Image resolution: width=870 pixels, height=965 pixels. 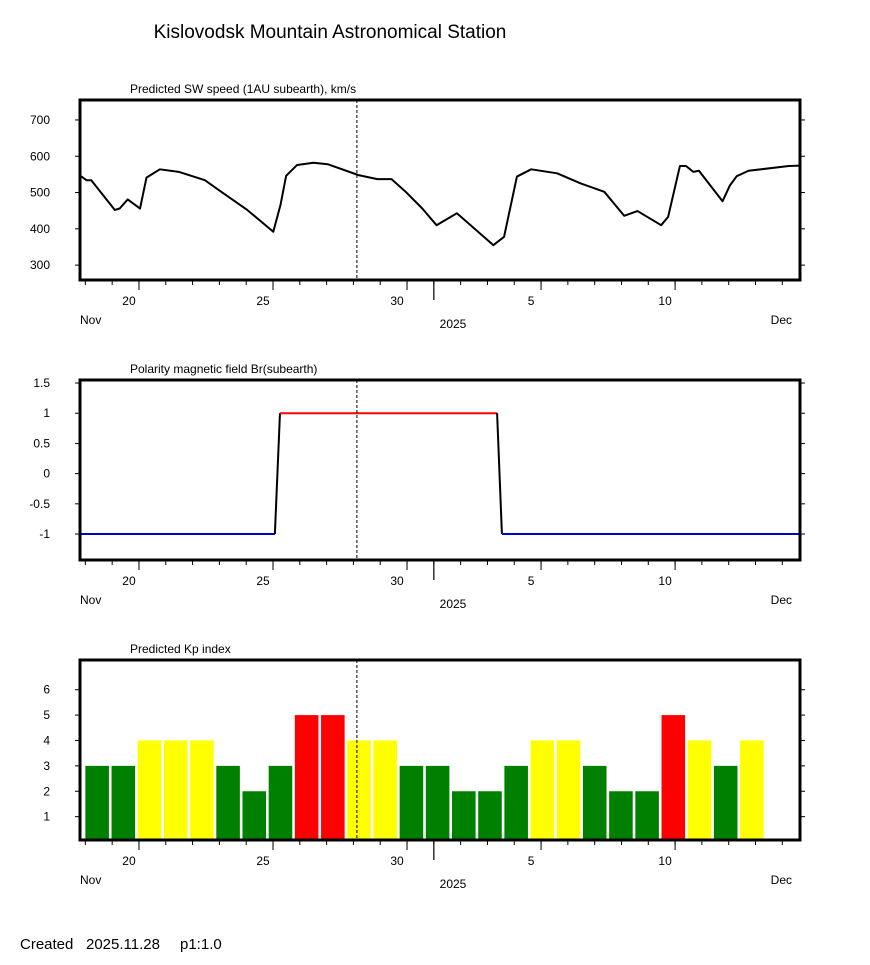 I want to click on footer-created-label: Created, so click(x=46, y=944).